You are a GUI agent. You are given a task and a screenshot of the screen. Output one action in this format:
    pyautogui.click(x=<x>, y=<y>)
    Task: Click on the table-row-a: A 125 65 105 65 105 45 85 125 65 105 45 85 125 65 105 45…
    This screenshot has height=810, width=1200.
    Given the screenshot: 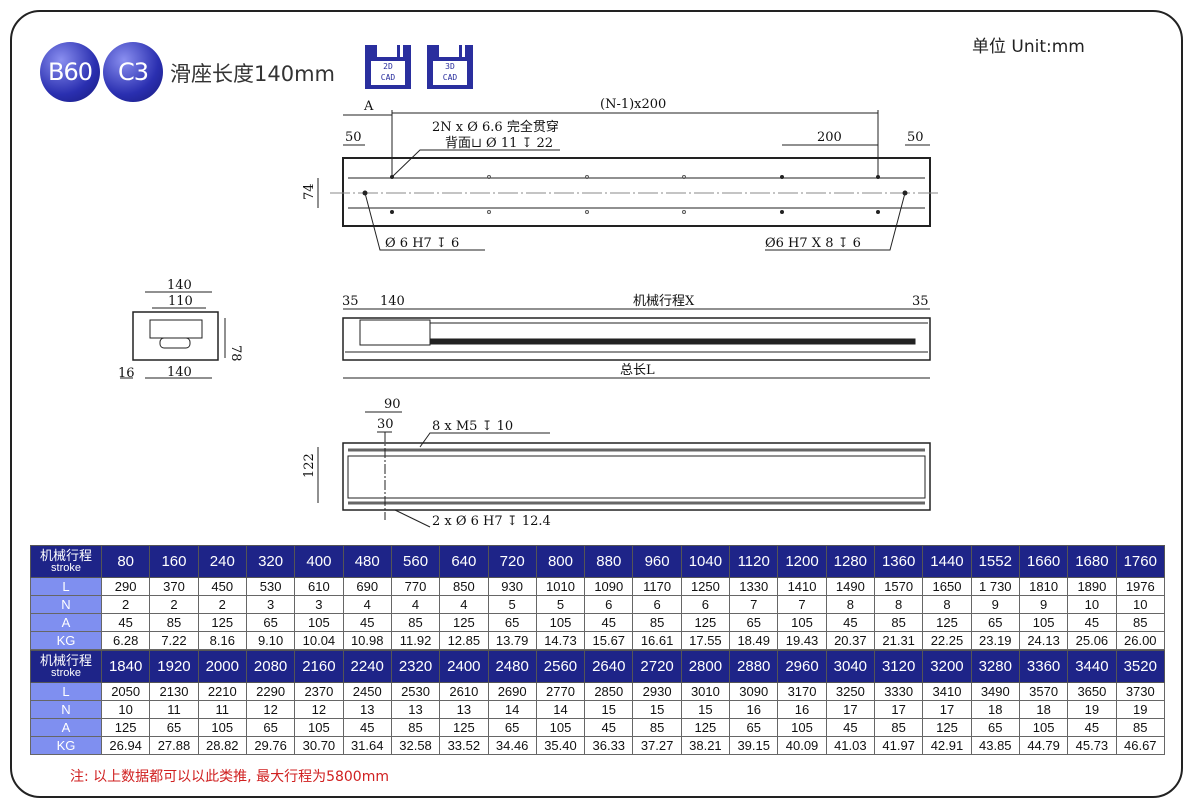 What is the action you would take?
    pyautogui.click(x=598, y=727)
    